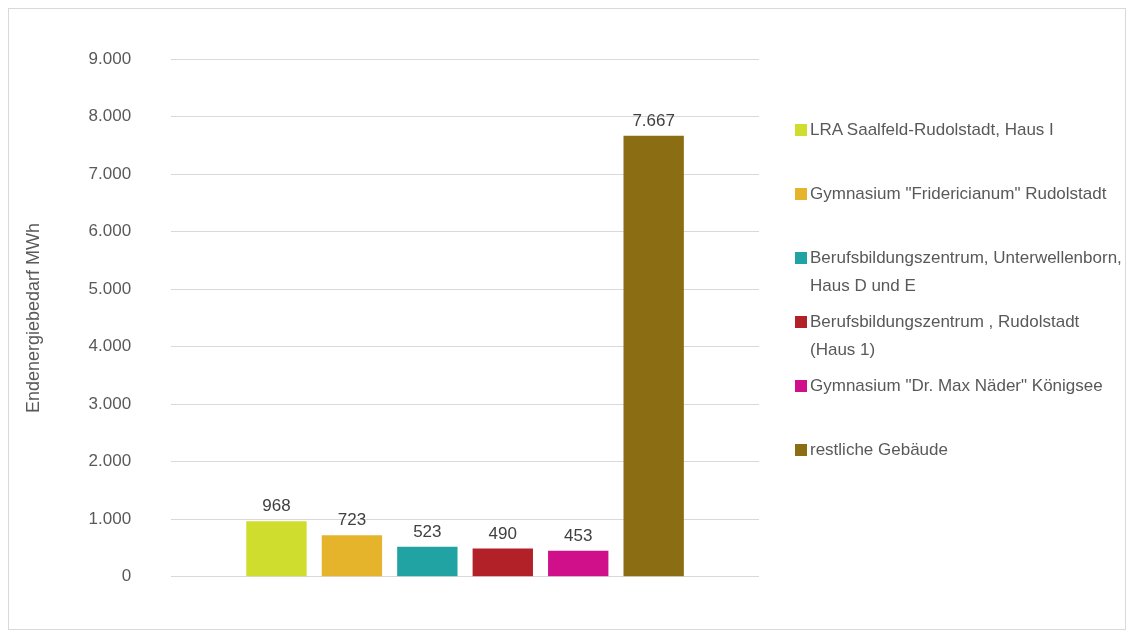 Image resolution: width=1134 pixels, height=638 pixels. I want to click on y-tick-label: 1.000, so click(110, 518).